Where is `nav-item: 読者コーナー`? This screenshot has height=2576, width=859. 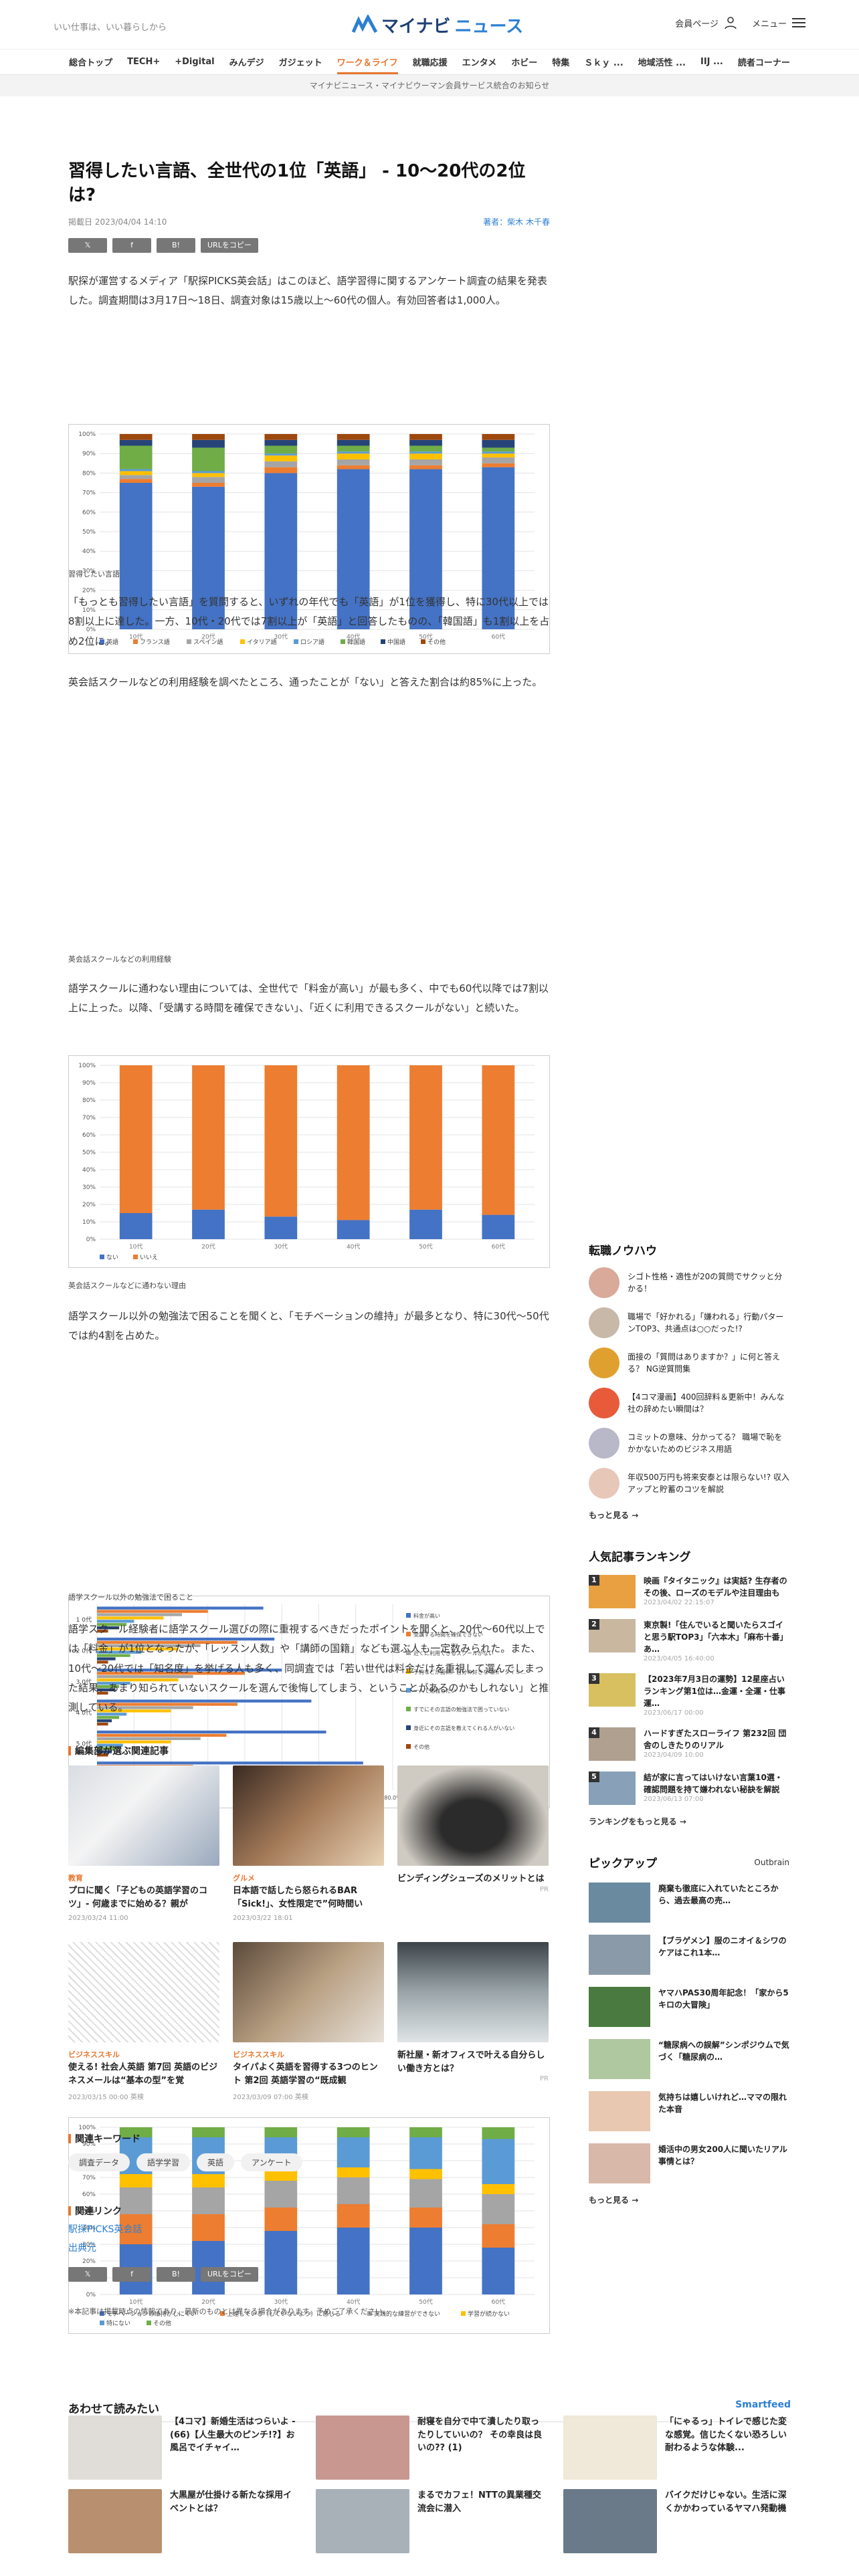
nav-item: 読者コーナー is located at coordinates (764, 63).